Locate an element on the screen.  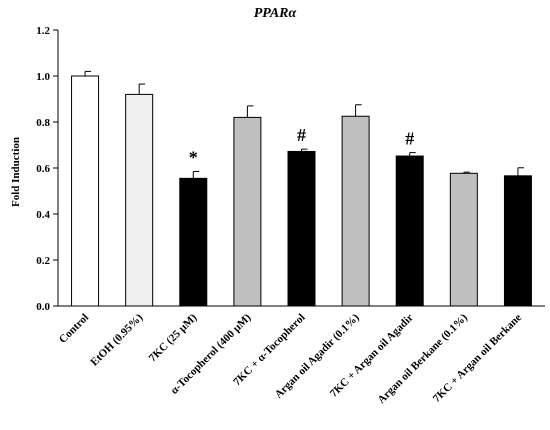
category-label: Argan oil Berkane (0.1%) is located at coordinates (422, 358).